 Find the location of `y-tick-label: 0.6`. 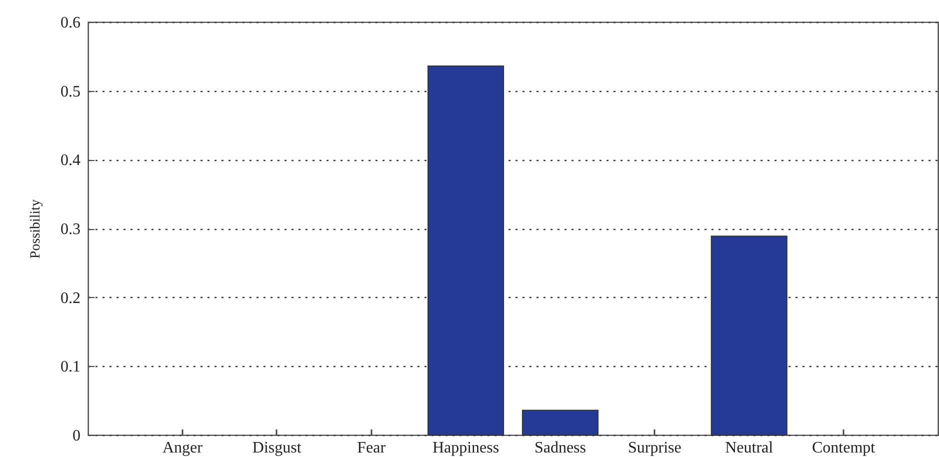

y-tick-label: 0.6 is located at coordinates (70, 23).